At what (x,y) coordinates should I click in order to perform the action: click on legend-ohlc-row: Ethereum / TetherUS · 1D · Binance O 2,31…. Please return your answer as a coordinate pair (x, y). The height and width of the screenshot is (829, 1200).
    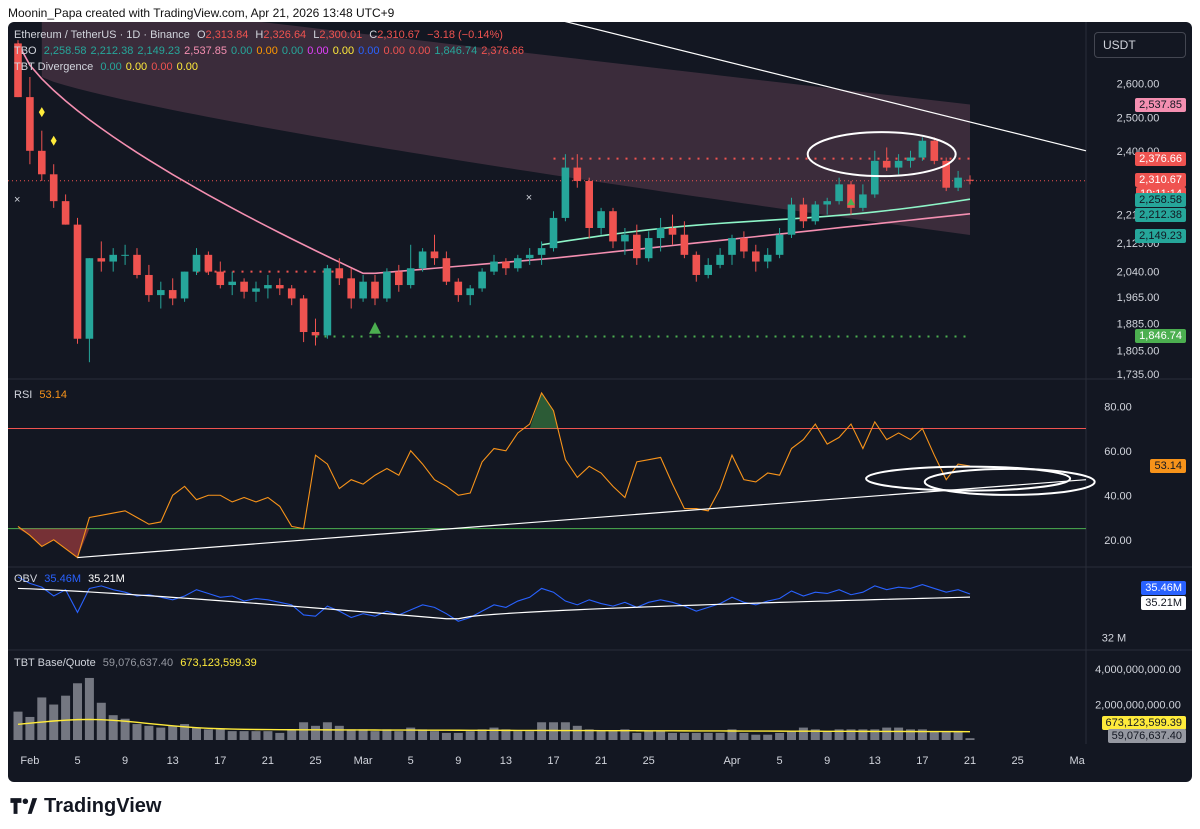
    Looking at the image, I should click on (260, 35).